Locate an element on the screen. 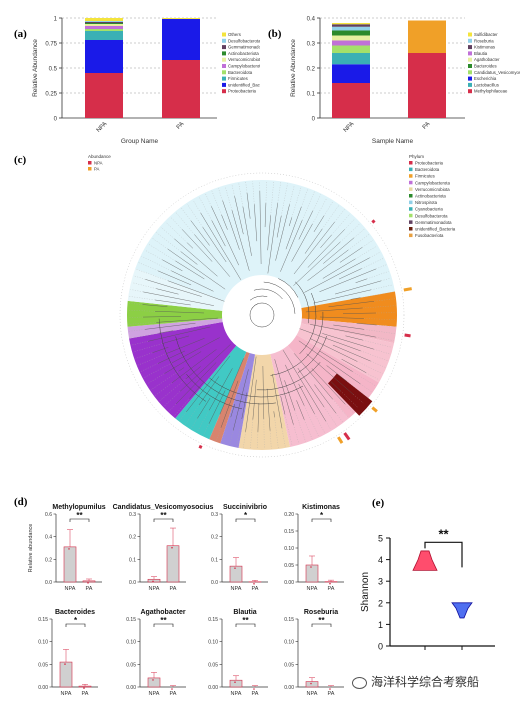 The height and width of the screenshot is (705, 520). chart-a-legend-label: Verrucomicrobiota is located at coordinates (244, 59).